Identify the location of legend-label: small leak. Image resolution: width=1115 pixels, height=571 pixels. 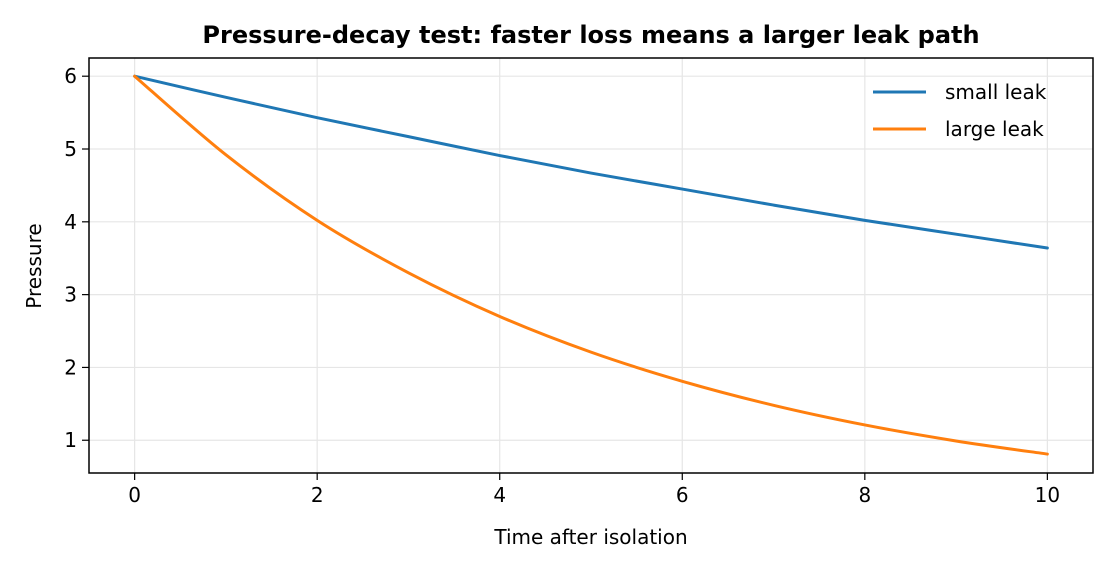
(996, 92).